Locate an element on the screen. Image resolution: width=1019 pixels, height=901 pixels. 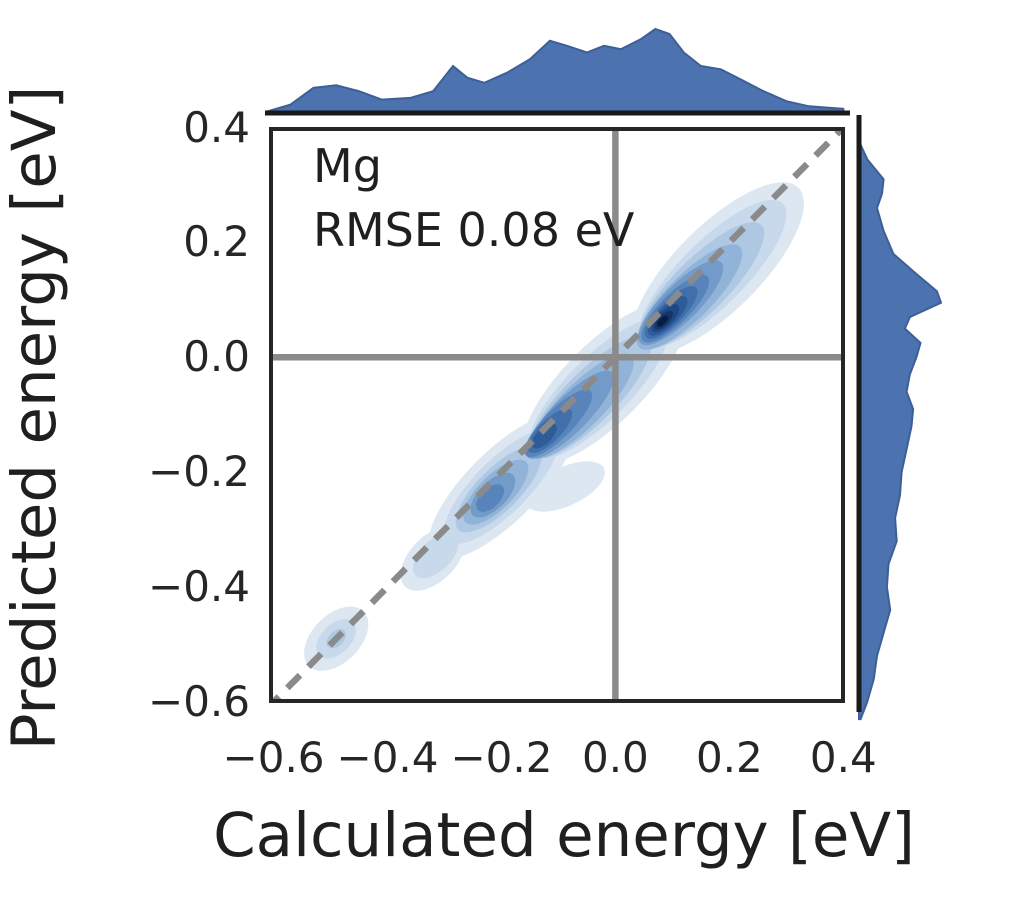
y-tick-label: 0.4 is located at coordinates (216, 127).